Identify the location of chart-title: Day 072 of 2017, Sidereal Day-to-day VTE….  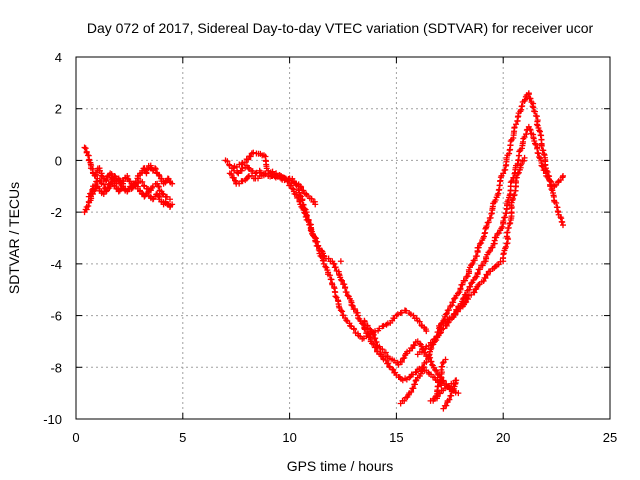
(340, 28).